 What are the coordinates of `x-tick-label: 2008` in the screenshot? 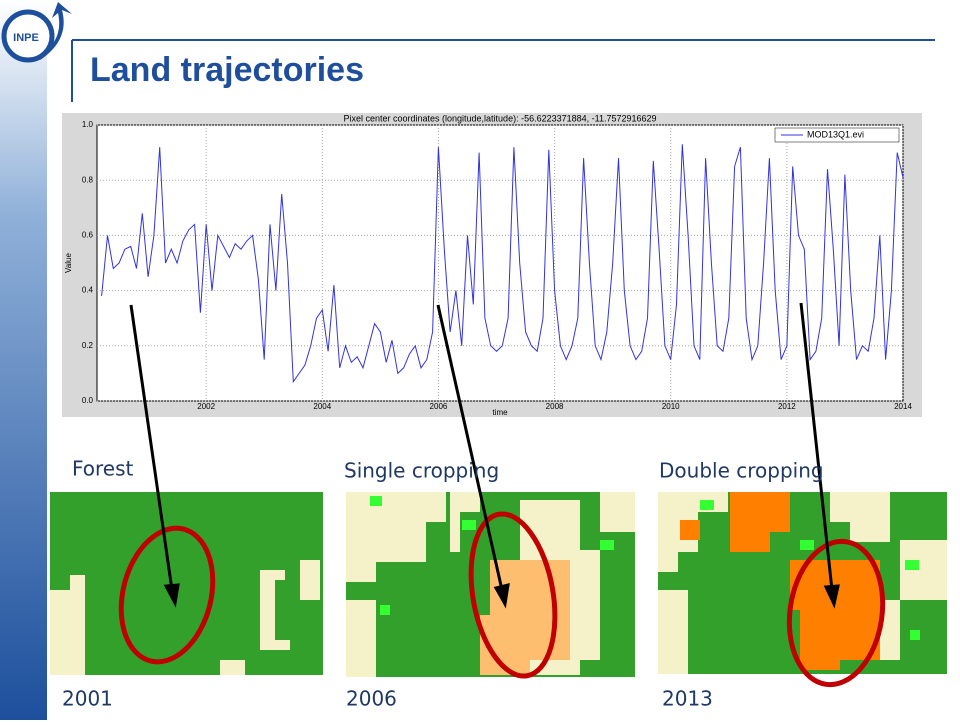 It's located at (555, 406).